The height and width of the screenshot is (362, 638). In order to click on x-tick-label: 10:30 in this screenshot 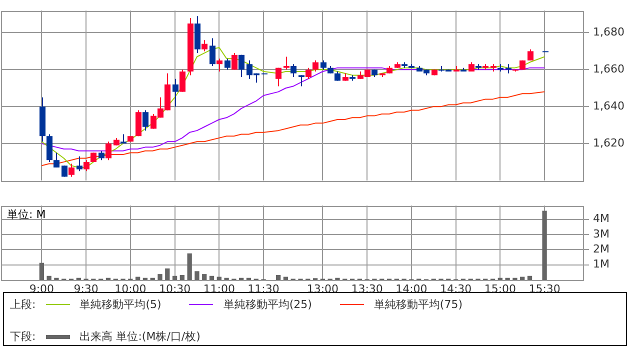, I will do `click(174, 289)`.